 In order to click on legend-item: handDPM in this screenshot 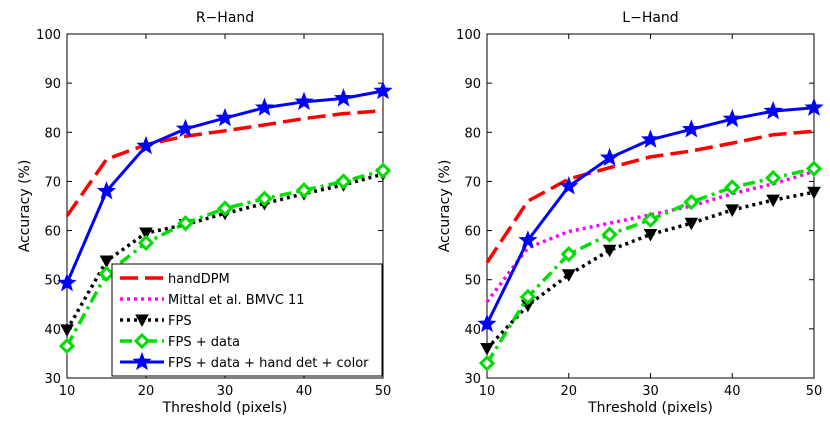, I will do `click(175, 279)`.